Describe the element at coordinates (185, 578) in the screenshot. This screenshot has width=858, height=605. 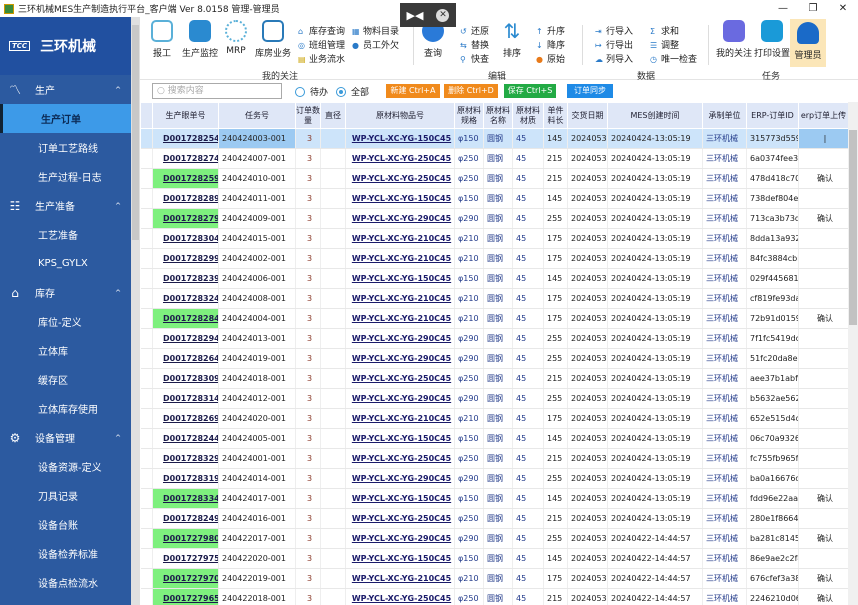
I see `order-number-link: D001727970` at that location.